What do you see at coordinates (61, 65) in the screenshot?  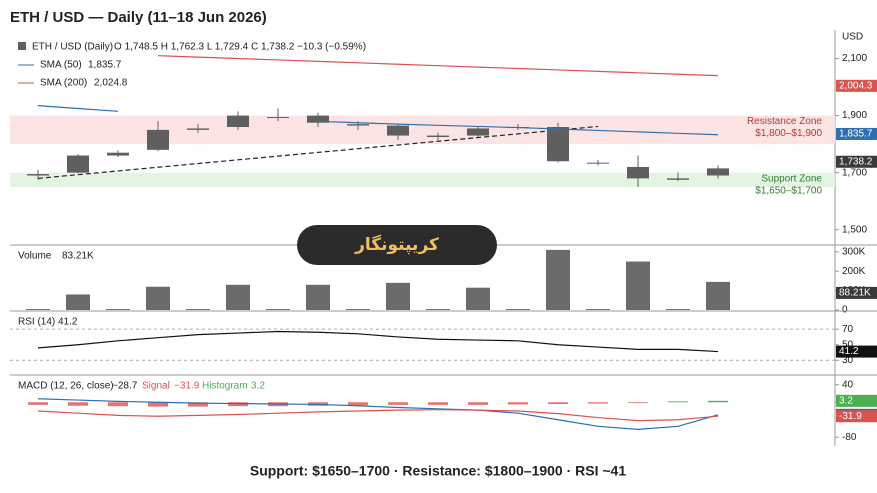 I see `legend-name: SMA (50)` at bounding box center [61, 65].